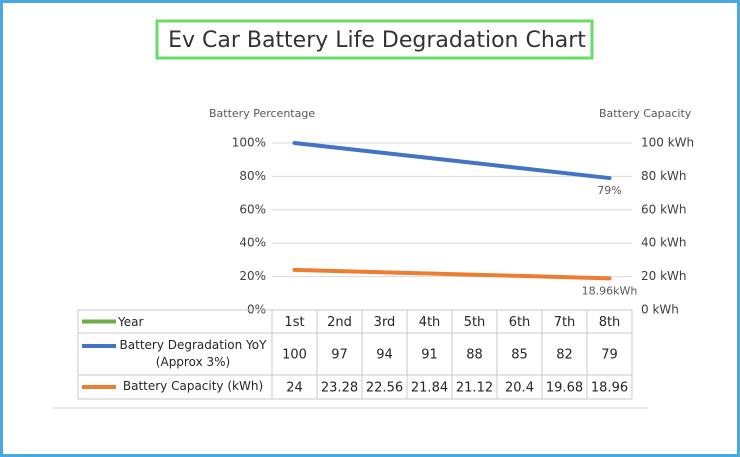 This screenshot has width=740, height=457. I want to click on table-value: 24, so click(294, 388).